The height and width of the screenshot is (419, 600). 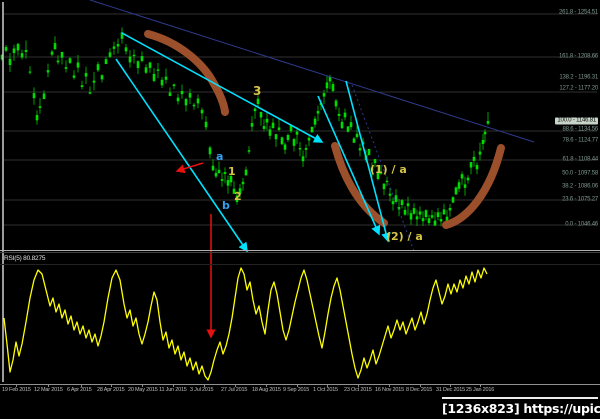 What do you see at coordinates (576, 121) in the screenshot?
I see `current-price-label: 100.0 - 1146.81` at bounding box center [576, 121].